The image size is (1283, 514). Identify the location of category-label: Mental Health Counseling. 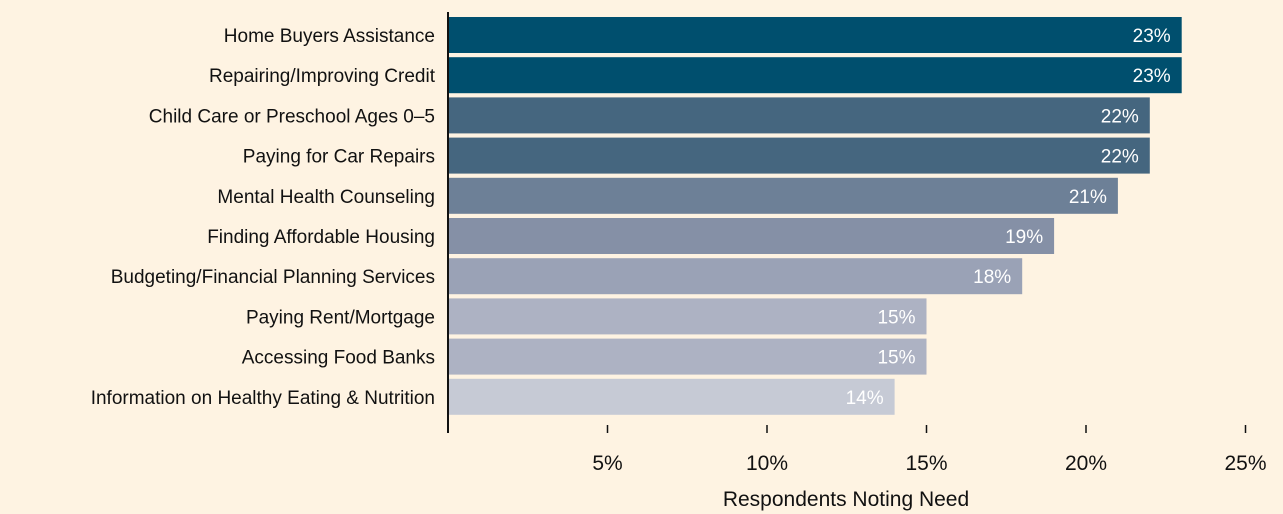
(326, 197).